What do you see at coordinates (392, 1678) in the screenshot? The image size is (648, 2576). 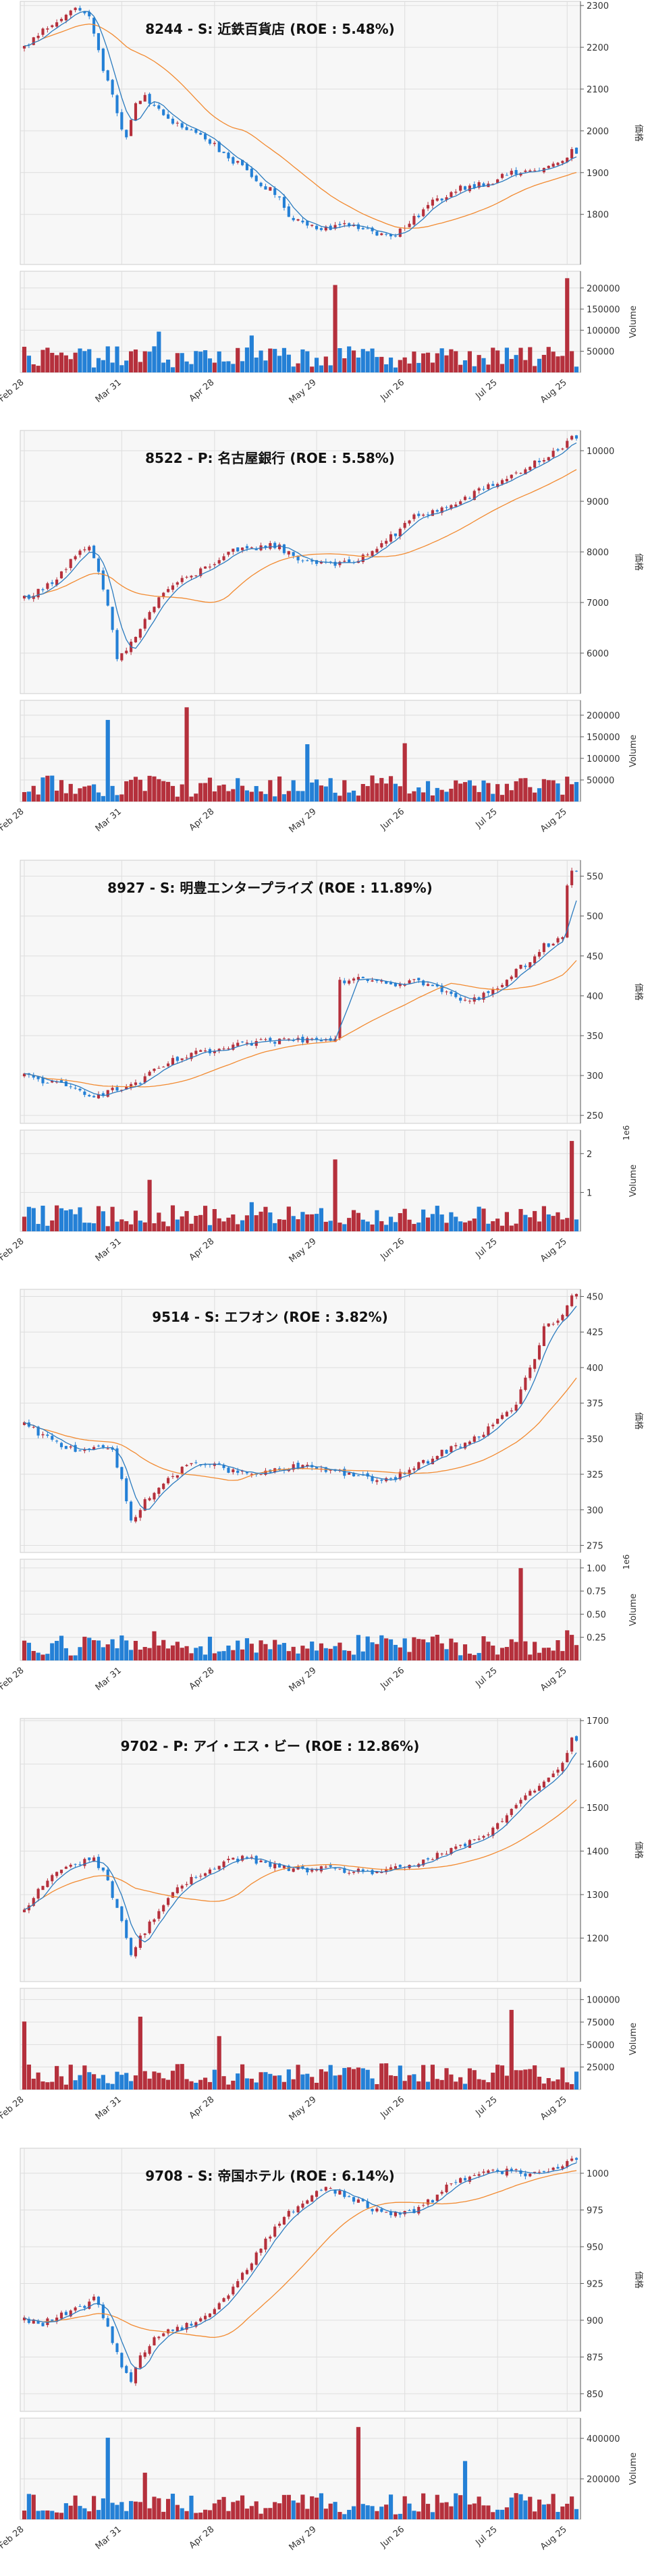 I see `x-tick-label: Jun 26` at bounding box center [392, 1678].